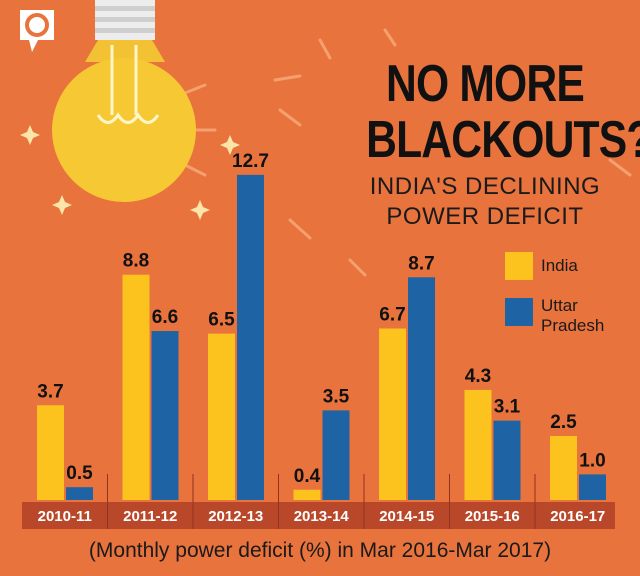  What do you see at coordinates (392, 314) in the screenshot?
I see `value-label-india-2014-15: 6.7` at bounding box center [392, 314].